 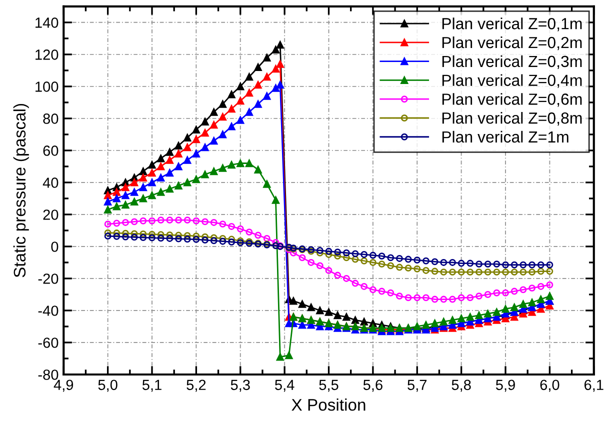 What do you see at coordinates (512, 25) in the screenshot?
I see `legend-label: Plan verical Z=0,1m` at bounding box center [512, 25].